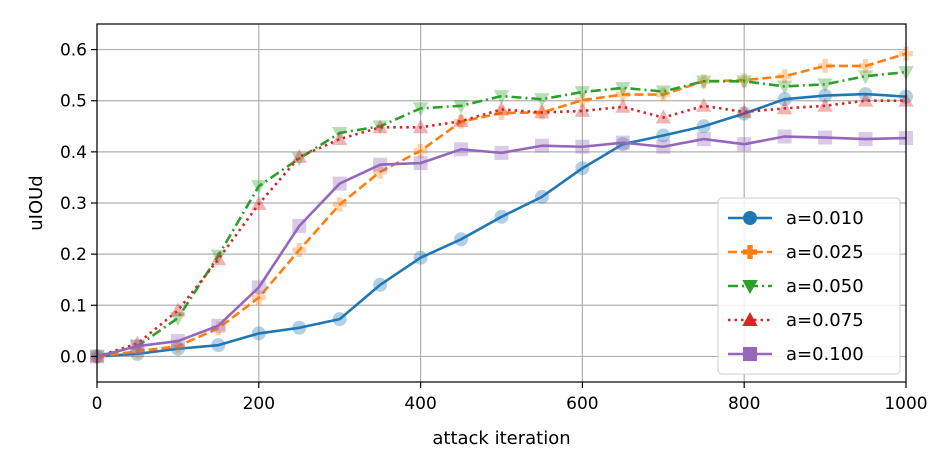 This screenshot has width=951, height=466. What do you see at coordinates (73, 357) in the screenshot?
I see `y-tick-label: 0.0` at bounding box center [73, 357].